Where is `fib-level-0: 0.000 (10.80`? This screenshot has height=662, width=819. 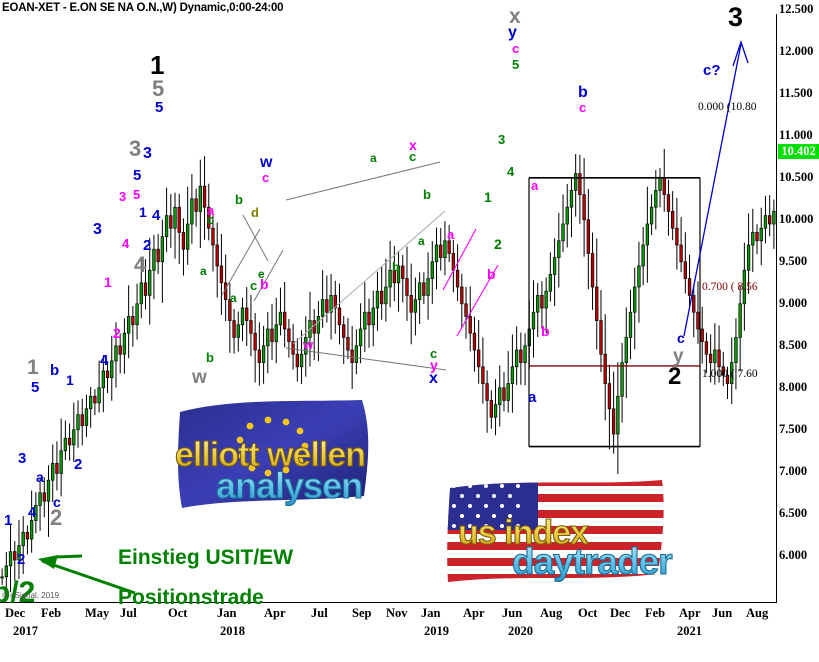 fib-level-0: 0.000 (10.80 is located at coordinates (727, 107).